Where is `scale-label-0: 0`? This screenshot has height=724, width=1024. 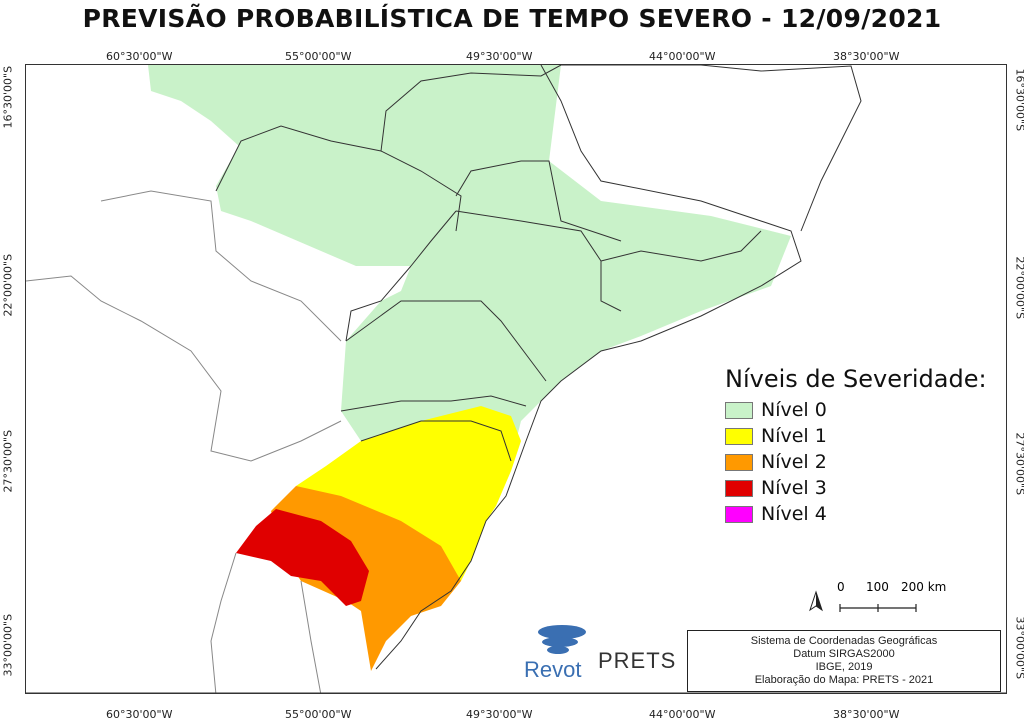 scale-label-0: 0 is located at coordinates (841, 587).